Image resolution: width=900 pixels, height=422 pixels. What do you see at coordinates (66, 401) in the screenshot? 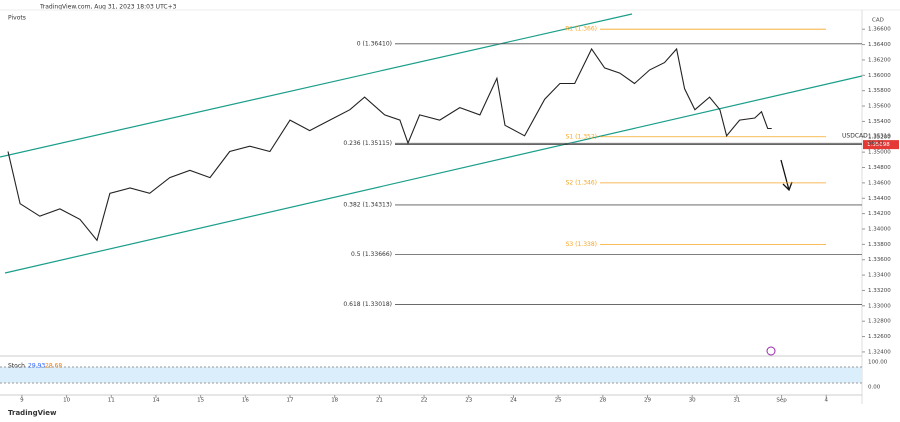
I see `x-tick-label: 10` at bounding box center [66, 401].